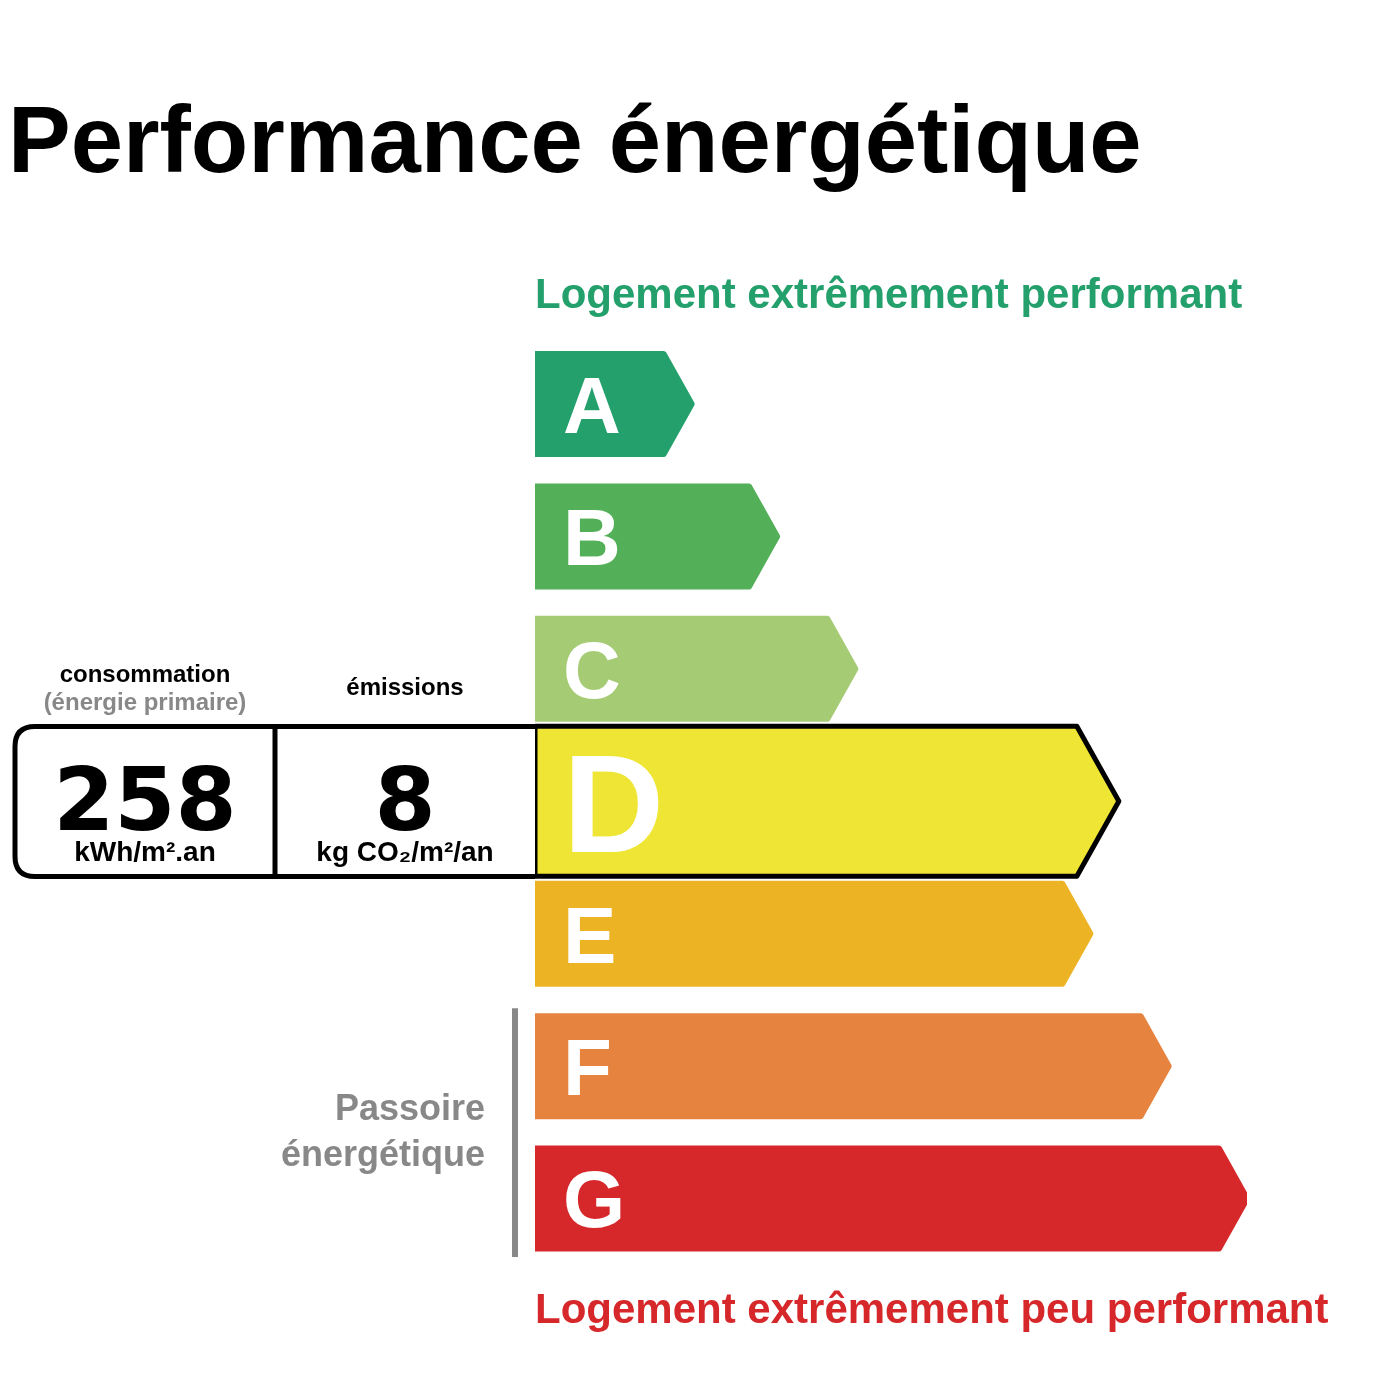 The image size is (1386, 1382). Describe the element at coordinates (405, 686) in the screenshot. I see `text: émissions` at that location.